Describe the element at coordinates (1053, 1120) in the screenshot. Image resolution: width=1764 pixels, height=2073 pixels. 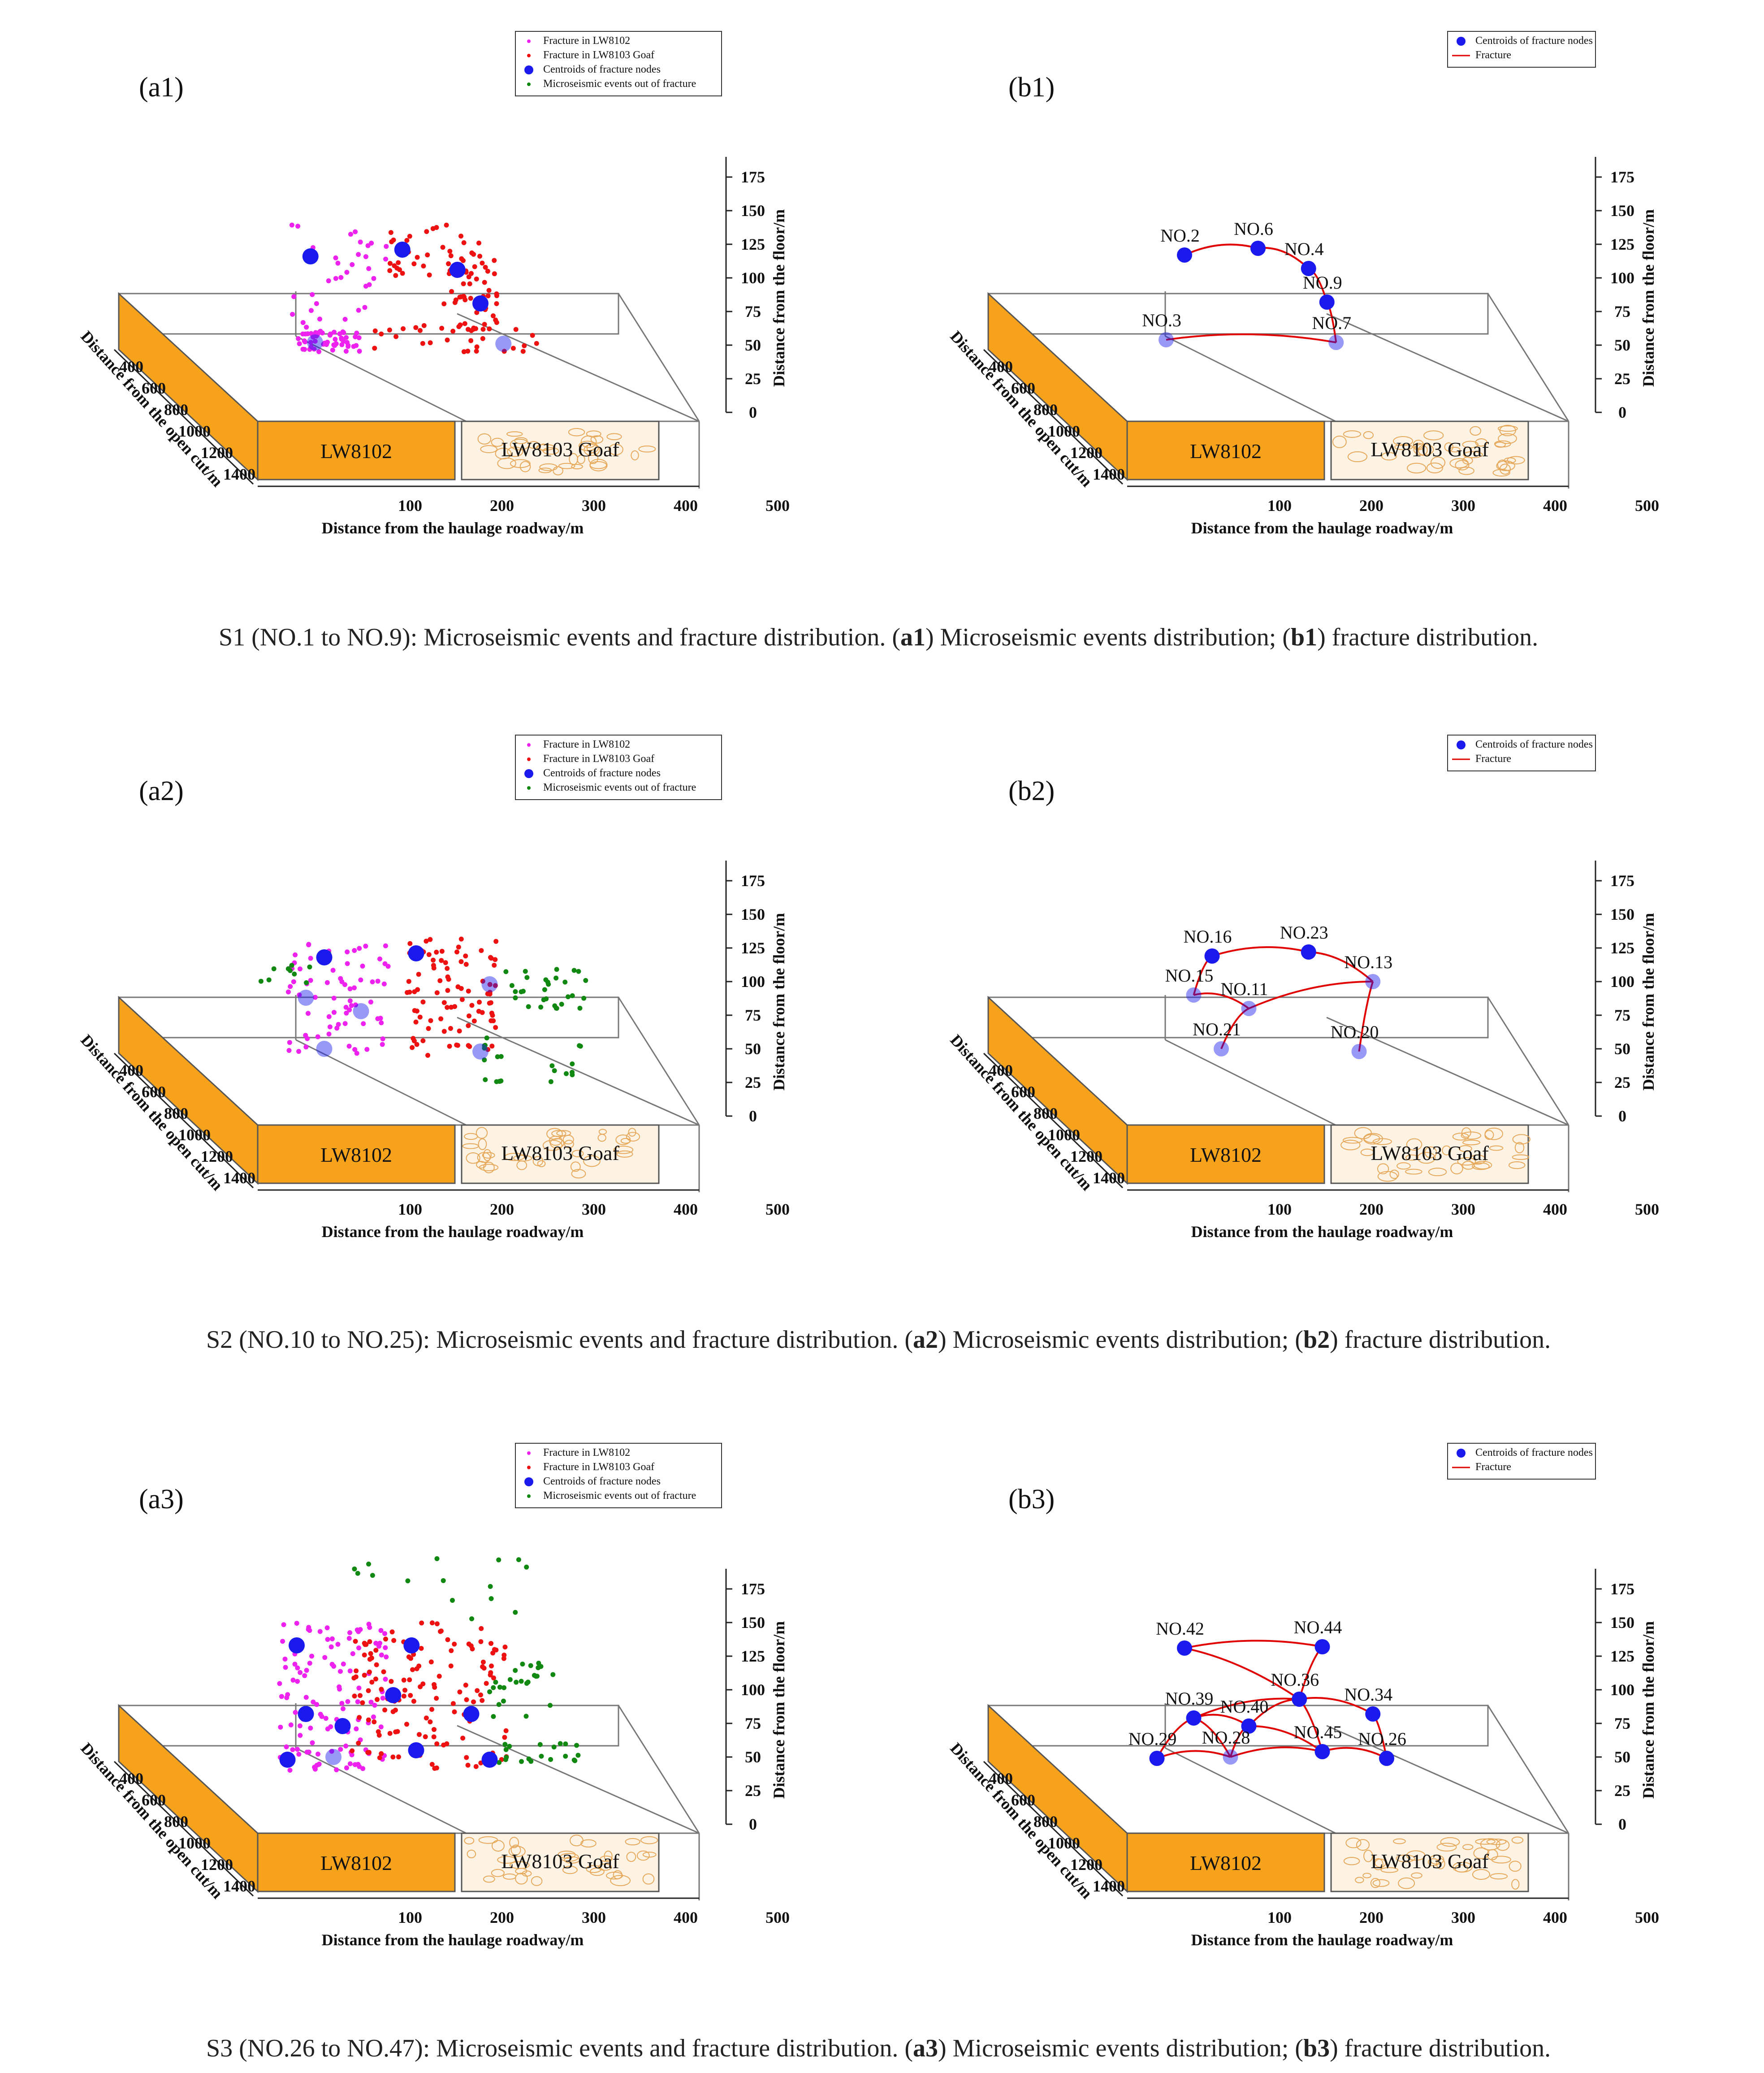
I see `y-axis-b2` at that location.